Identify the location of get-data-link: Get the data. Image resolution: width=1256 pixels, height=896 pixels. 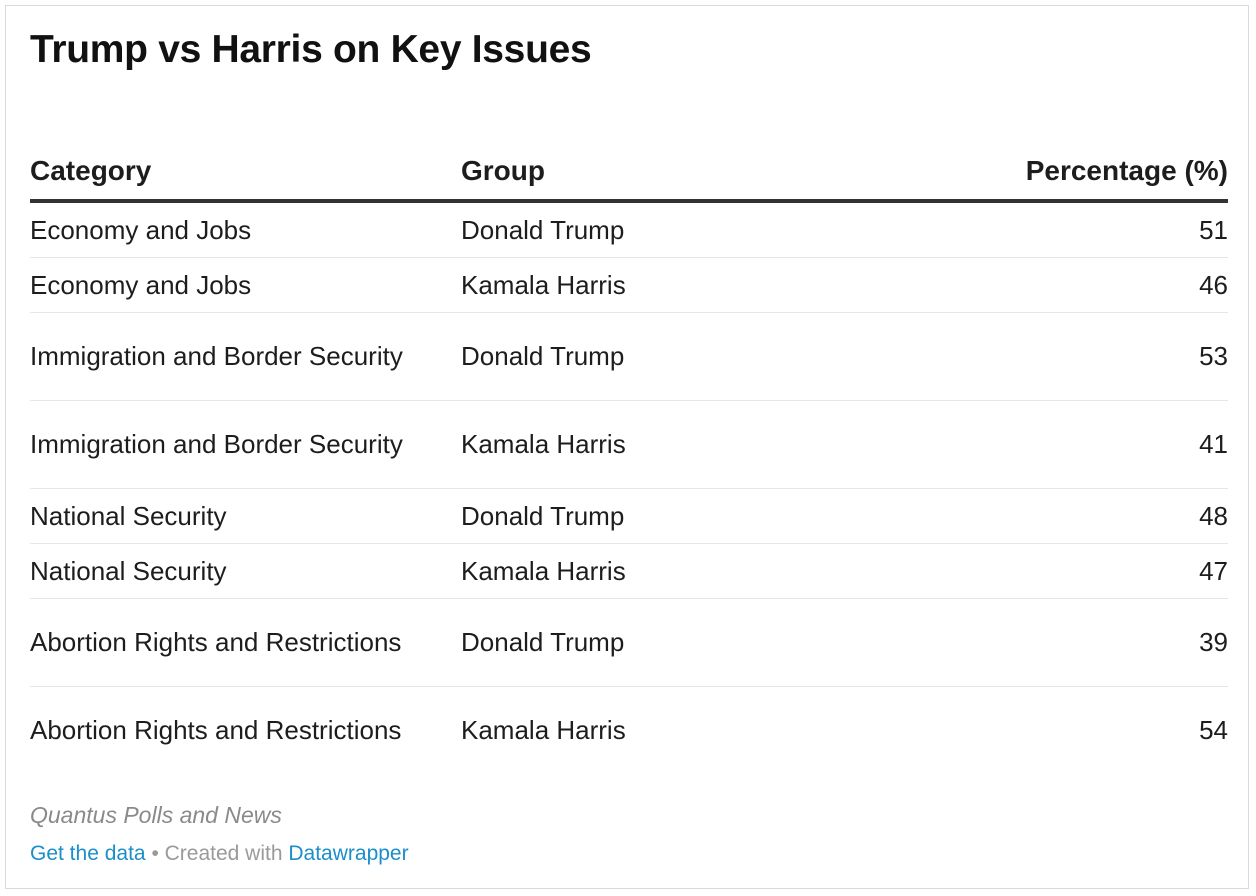
(88, 853).